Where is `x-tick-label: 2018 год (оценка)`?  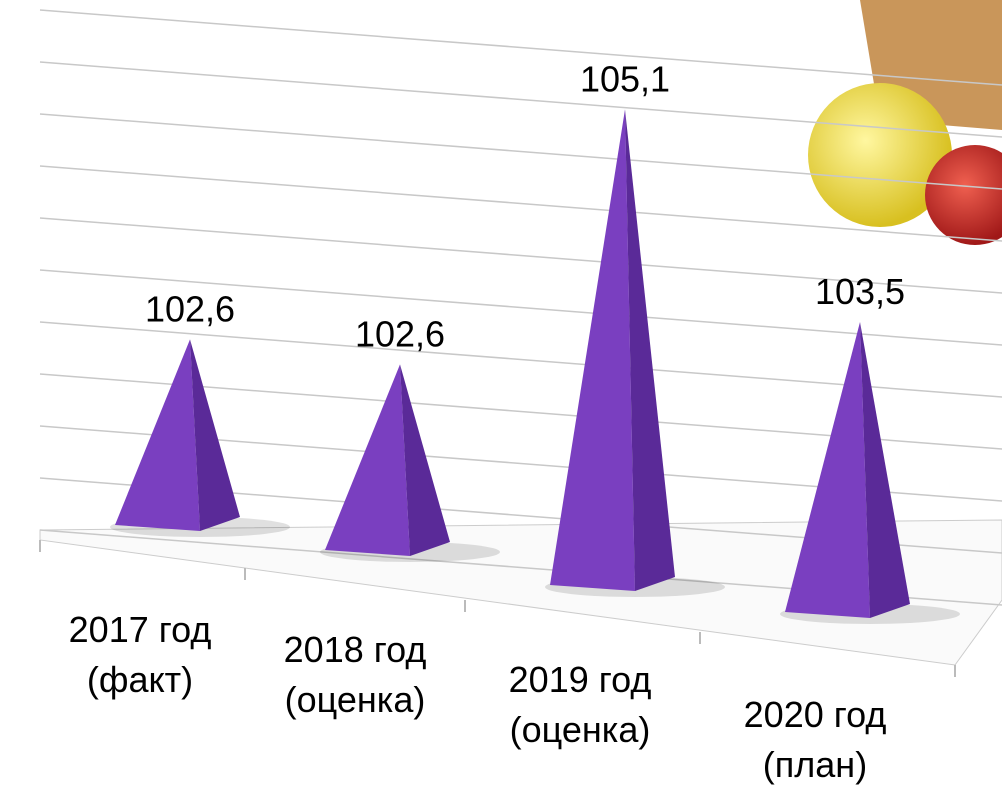 x-tick-label: 2018 год (оценка) is located at coordinates (355, 674).